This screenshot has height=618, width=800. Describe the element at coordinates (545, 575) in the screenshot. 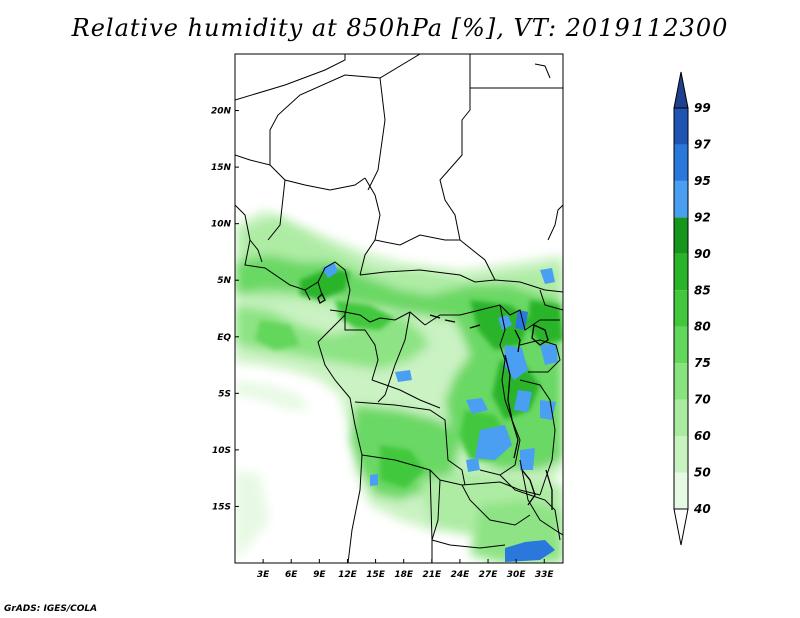

I see `lon-tick-label: 33E` at that location.